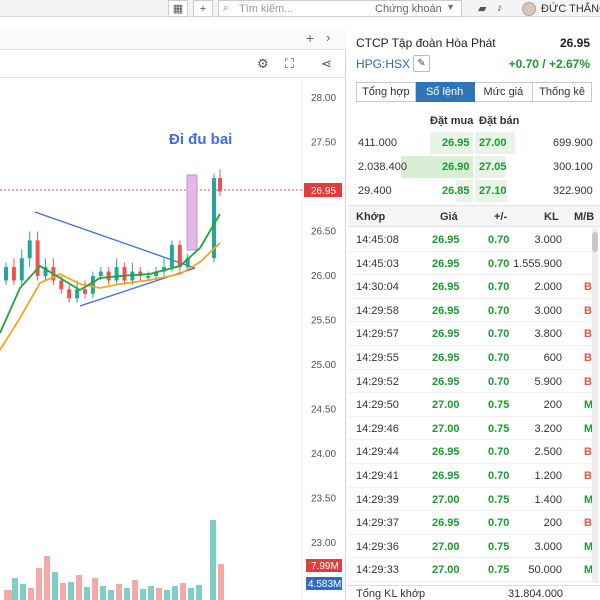  What do you see at coordinates (377, 310) in the screenshot?
I see `trade-time: 14:29:58` at bounding box center [377, 310].